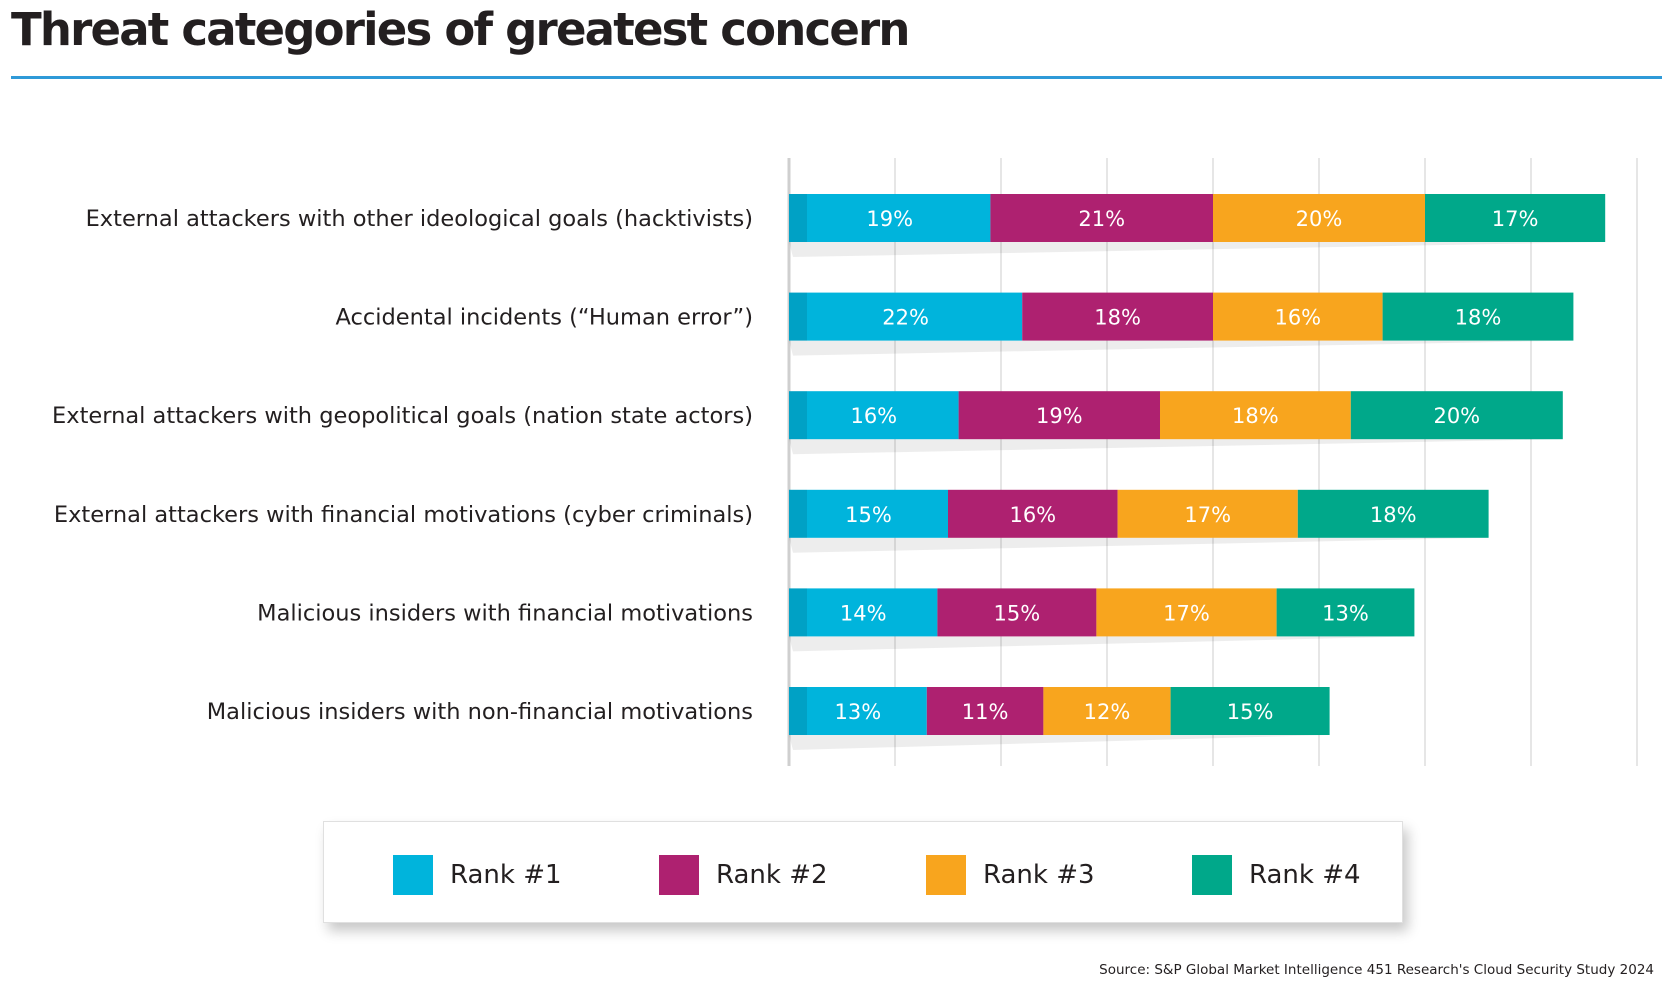 The width and height of the screenshot is (1662, 981). Describe the element at coordinates (836, 77) in the screenshot. I see `title-divider` at that location.